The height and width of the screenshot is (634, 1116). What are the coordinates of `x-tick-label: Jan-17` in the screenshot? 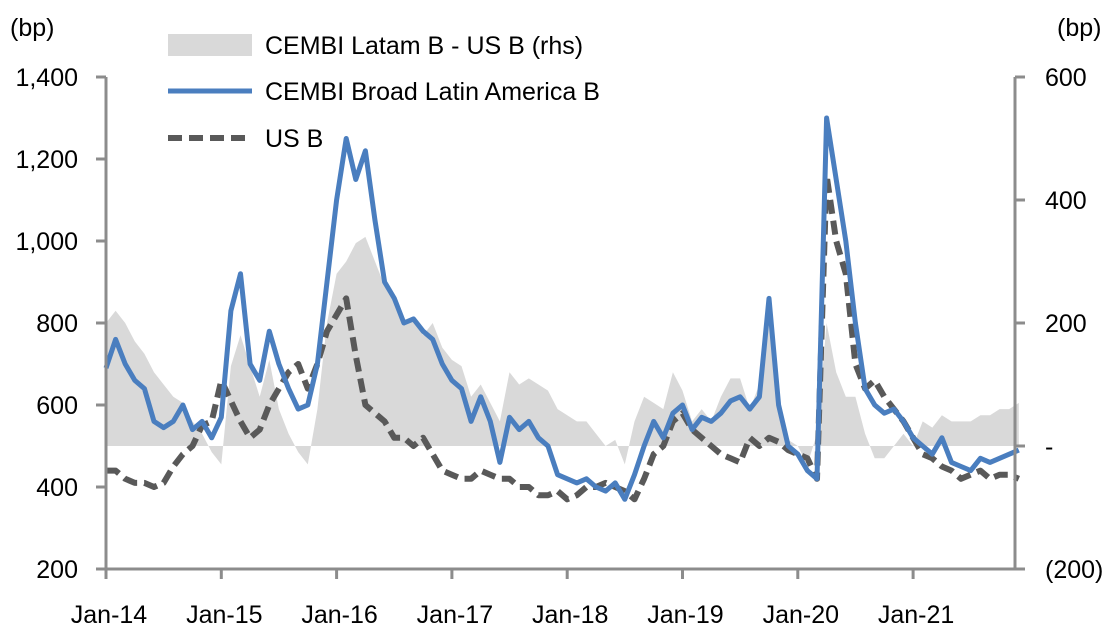 It's located at (455, 615).